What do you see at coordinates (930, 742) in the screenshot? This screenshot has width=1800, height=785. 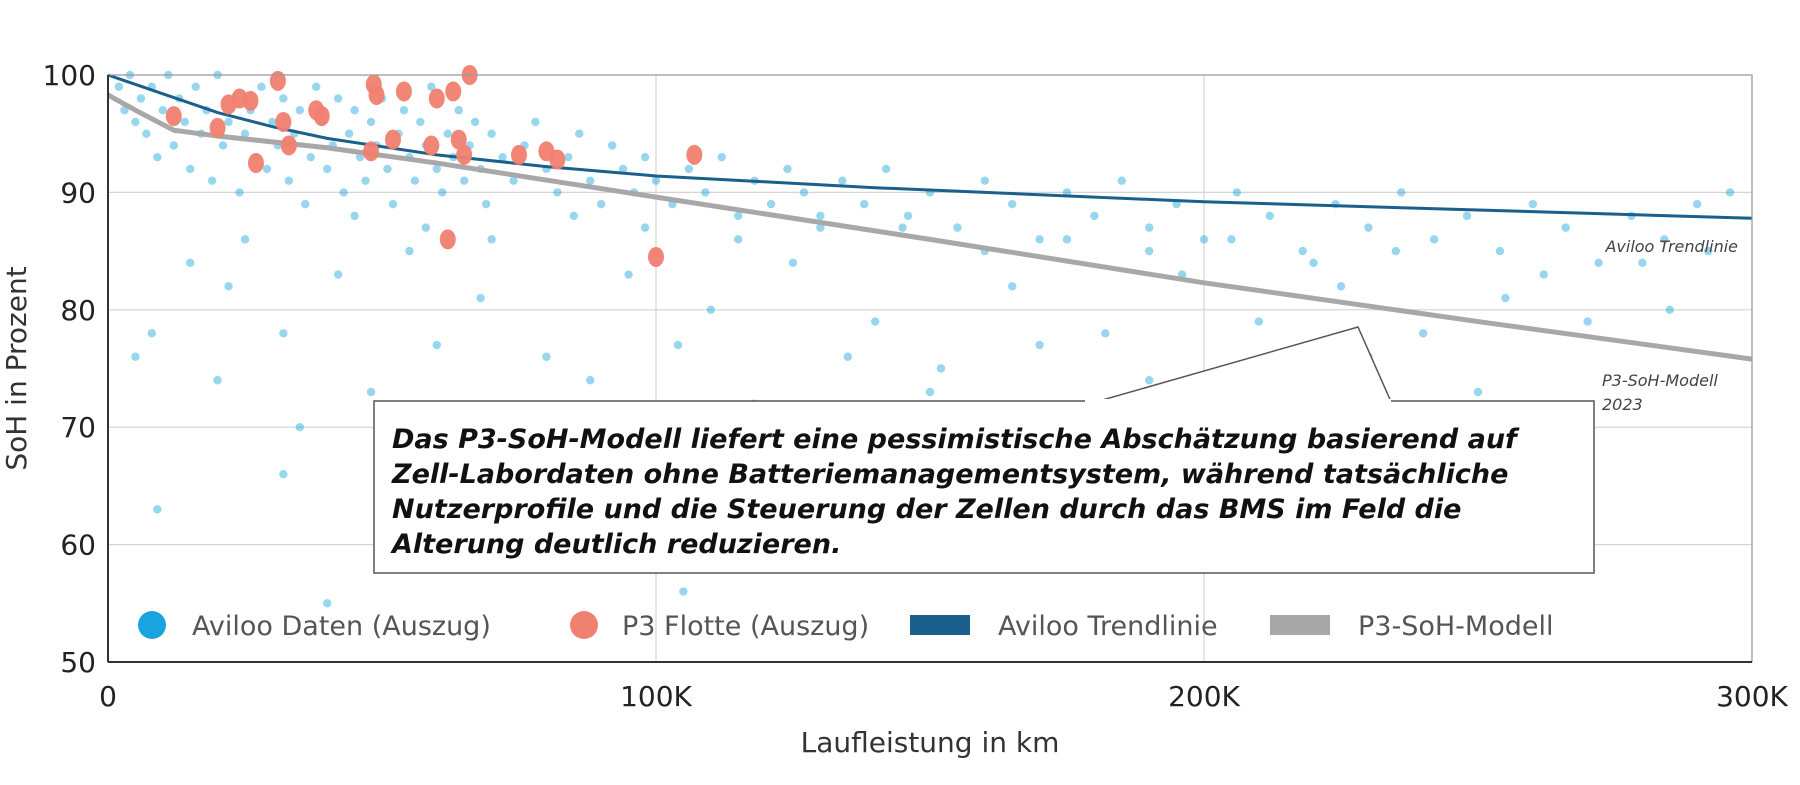 I see `x-axis-title: Laufleistung in km` at bounding box center [930, 742].